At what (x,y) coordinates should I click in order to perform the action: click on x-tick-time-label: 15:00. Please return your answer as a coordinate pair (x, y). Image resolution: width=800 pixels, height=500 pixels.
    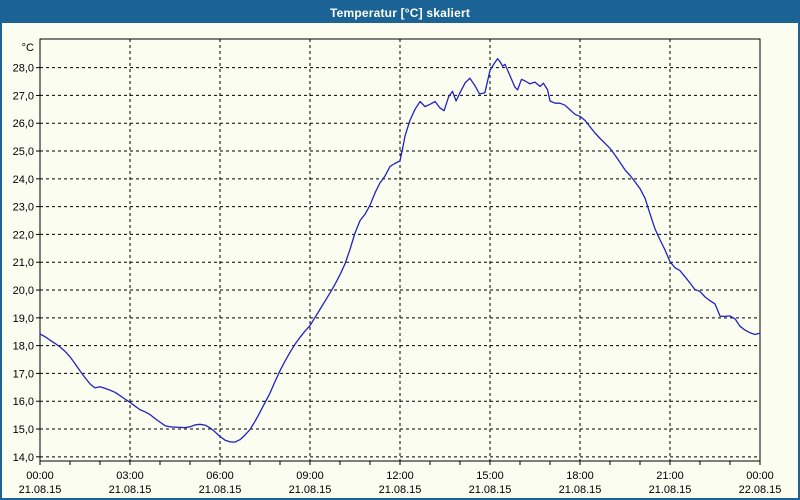
    Looking at the image, I should click on (490, 476).